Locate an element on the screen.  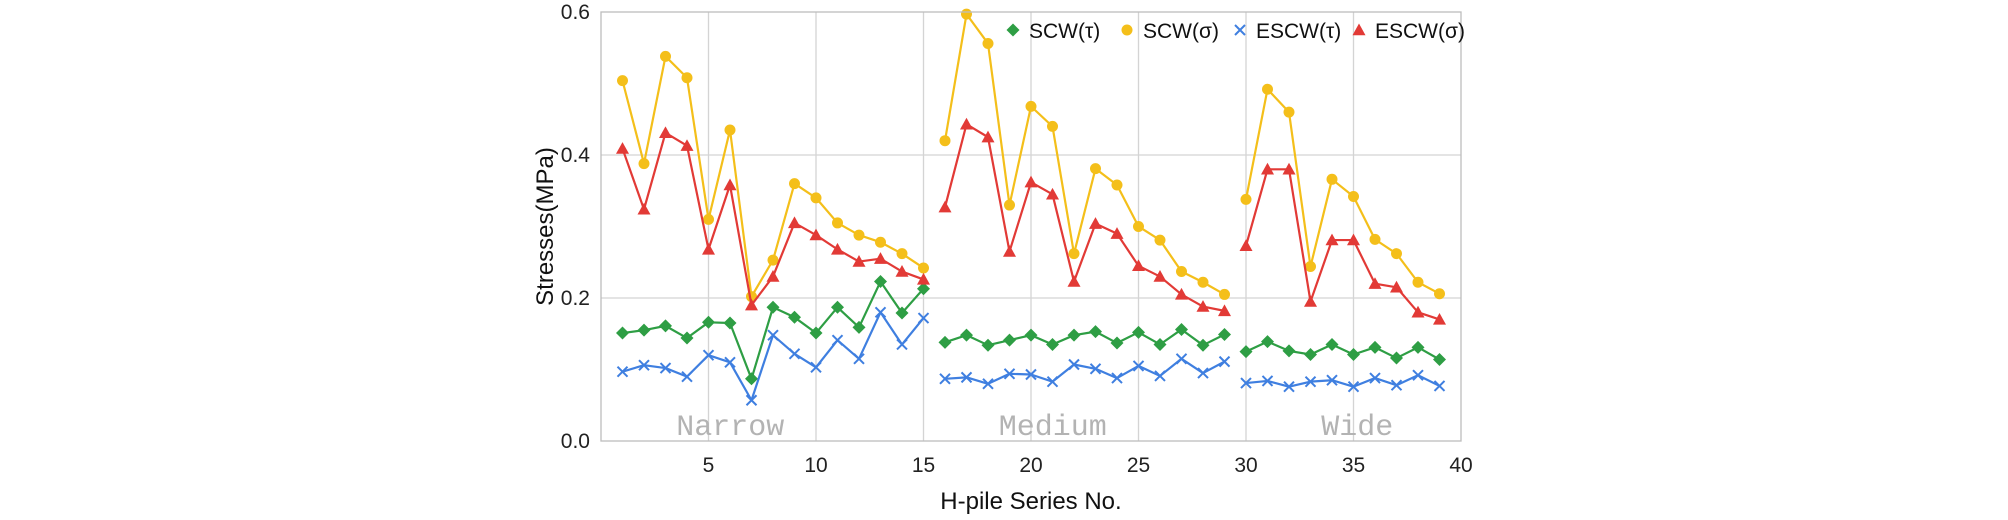
legend-label: SCW(σ) is located at coordinates (1181, 31).